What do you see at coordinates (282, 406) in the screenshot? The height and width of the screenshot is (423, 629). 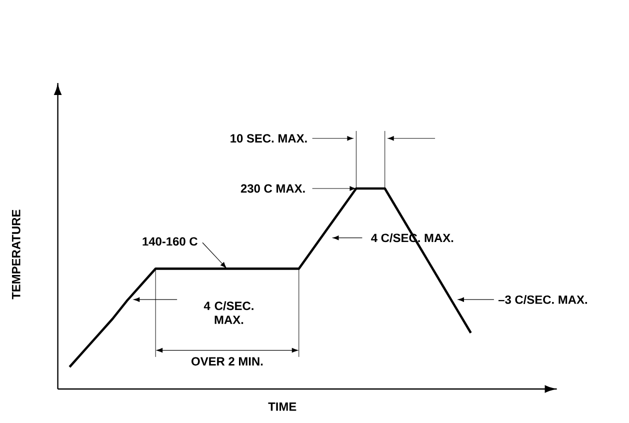 I see `x-axis-title: TIME` at bounding box center [282, 406].